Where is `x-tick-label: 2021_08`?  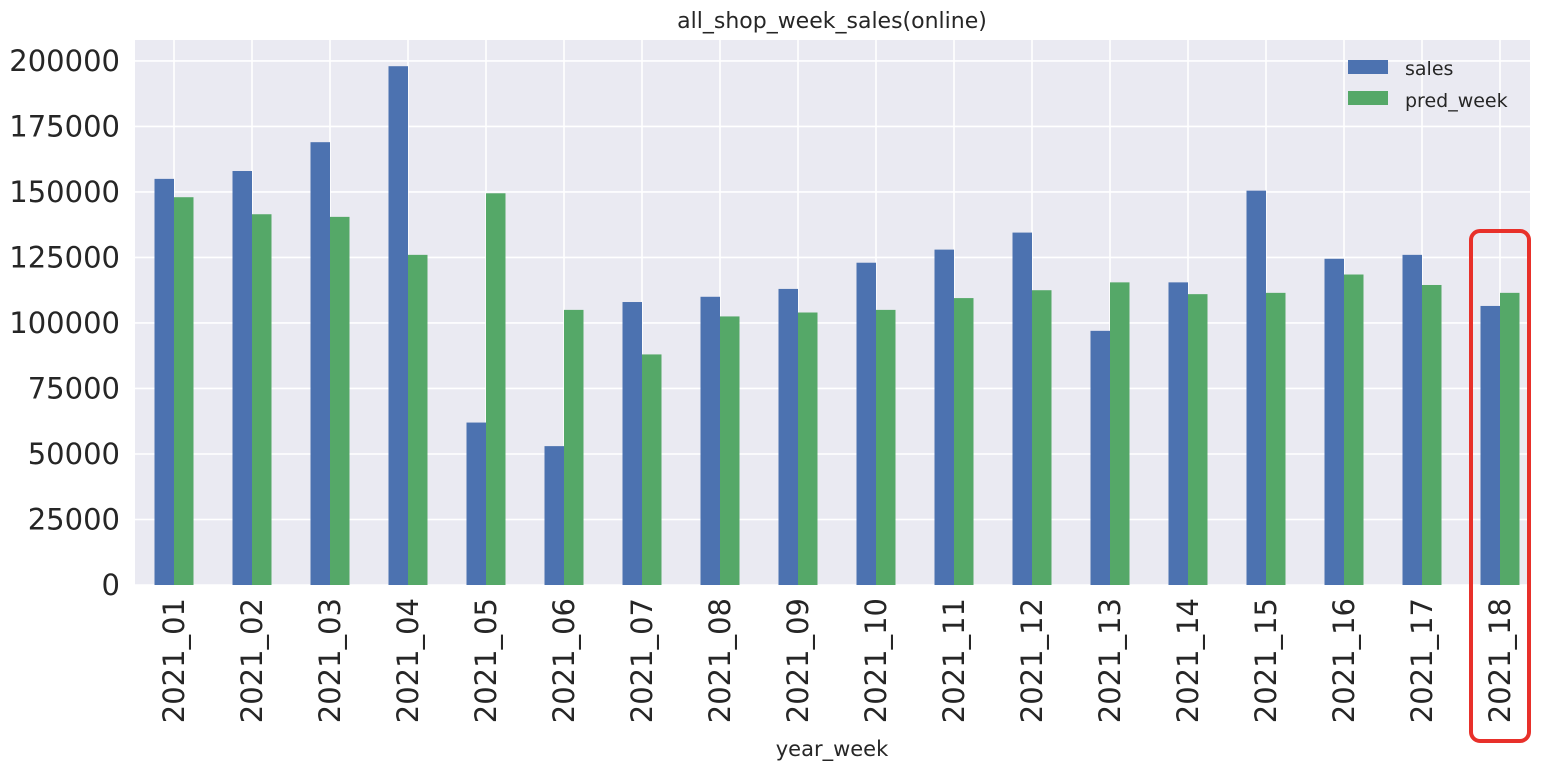
x-tick-label: 2021_08 is located at coordinates (720, 660).